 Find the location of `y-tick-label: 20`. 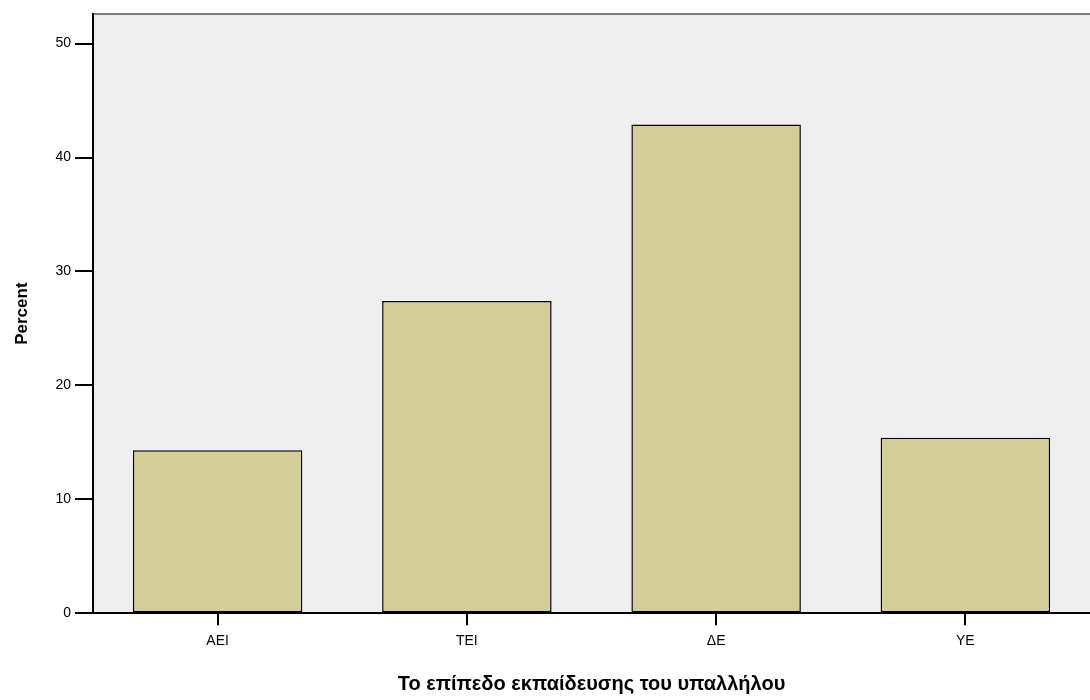

y-tick-label: 20 is located at coordinates (63, 384).